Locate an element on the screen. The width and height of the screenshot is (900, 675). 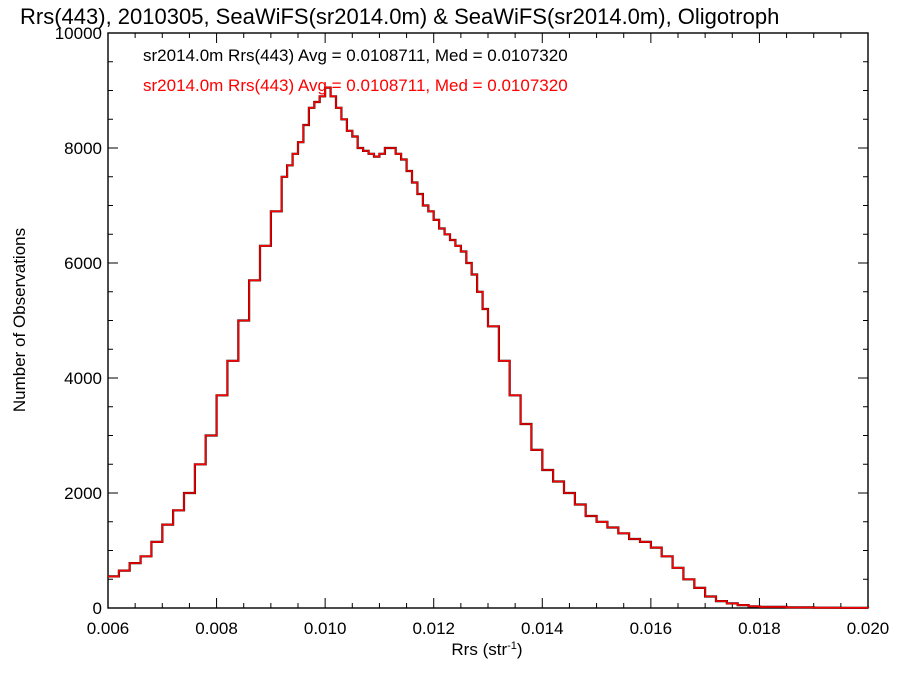
x-axis-label-superscript: -1 is located at coordinates (512, 646).